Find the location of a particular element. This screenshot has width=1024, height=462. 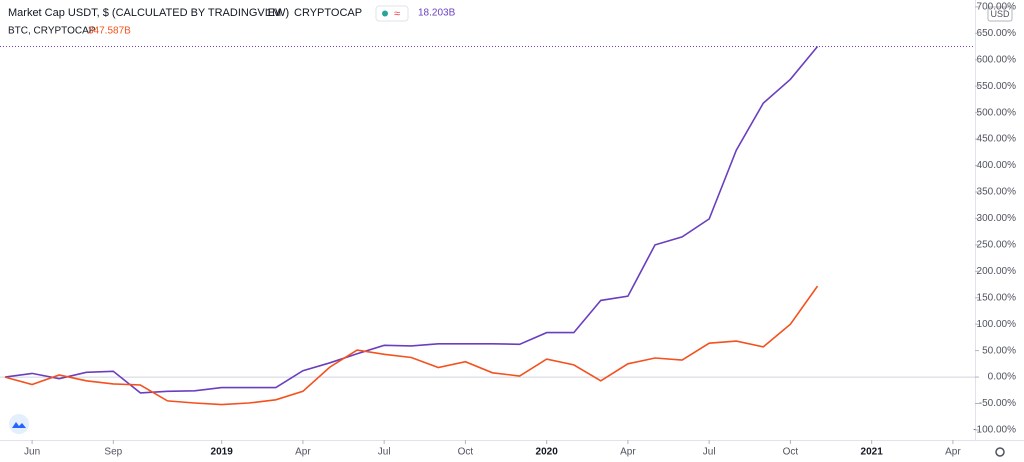

axis-unit: USD is located at coordinates (1000, 14).